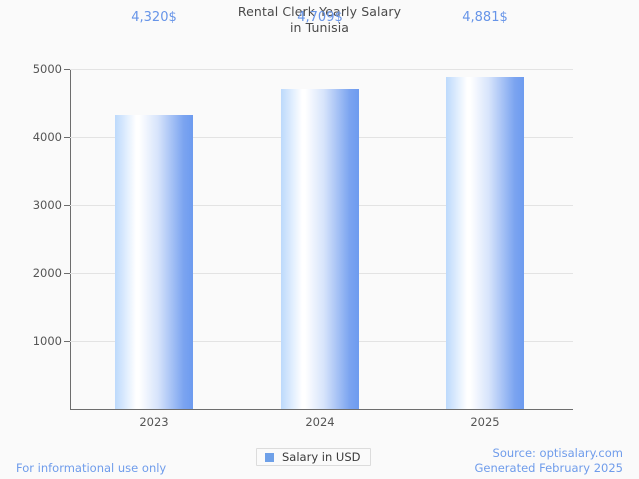  Describe the element at coordinates (91, 468) in the screenshot. I see `footer-disclaimer: For informational use only` at that location.